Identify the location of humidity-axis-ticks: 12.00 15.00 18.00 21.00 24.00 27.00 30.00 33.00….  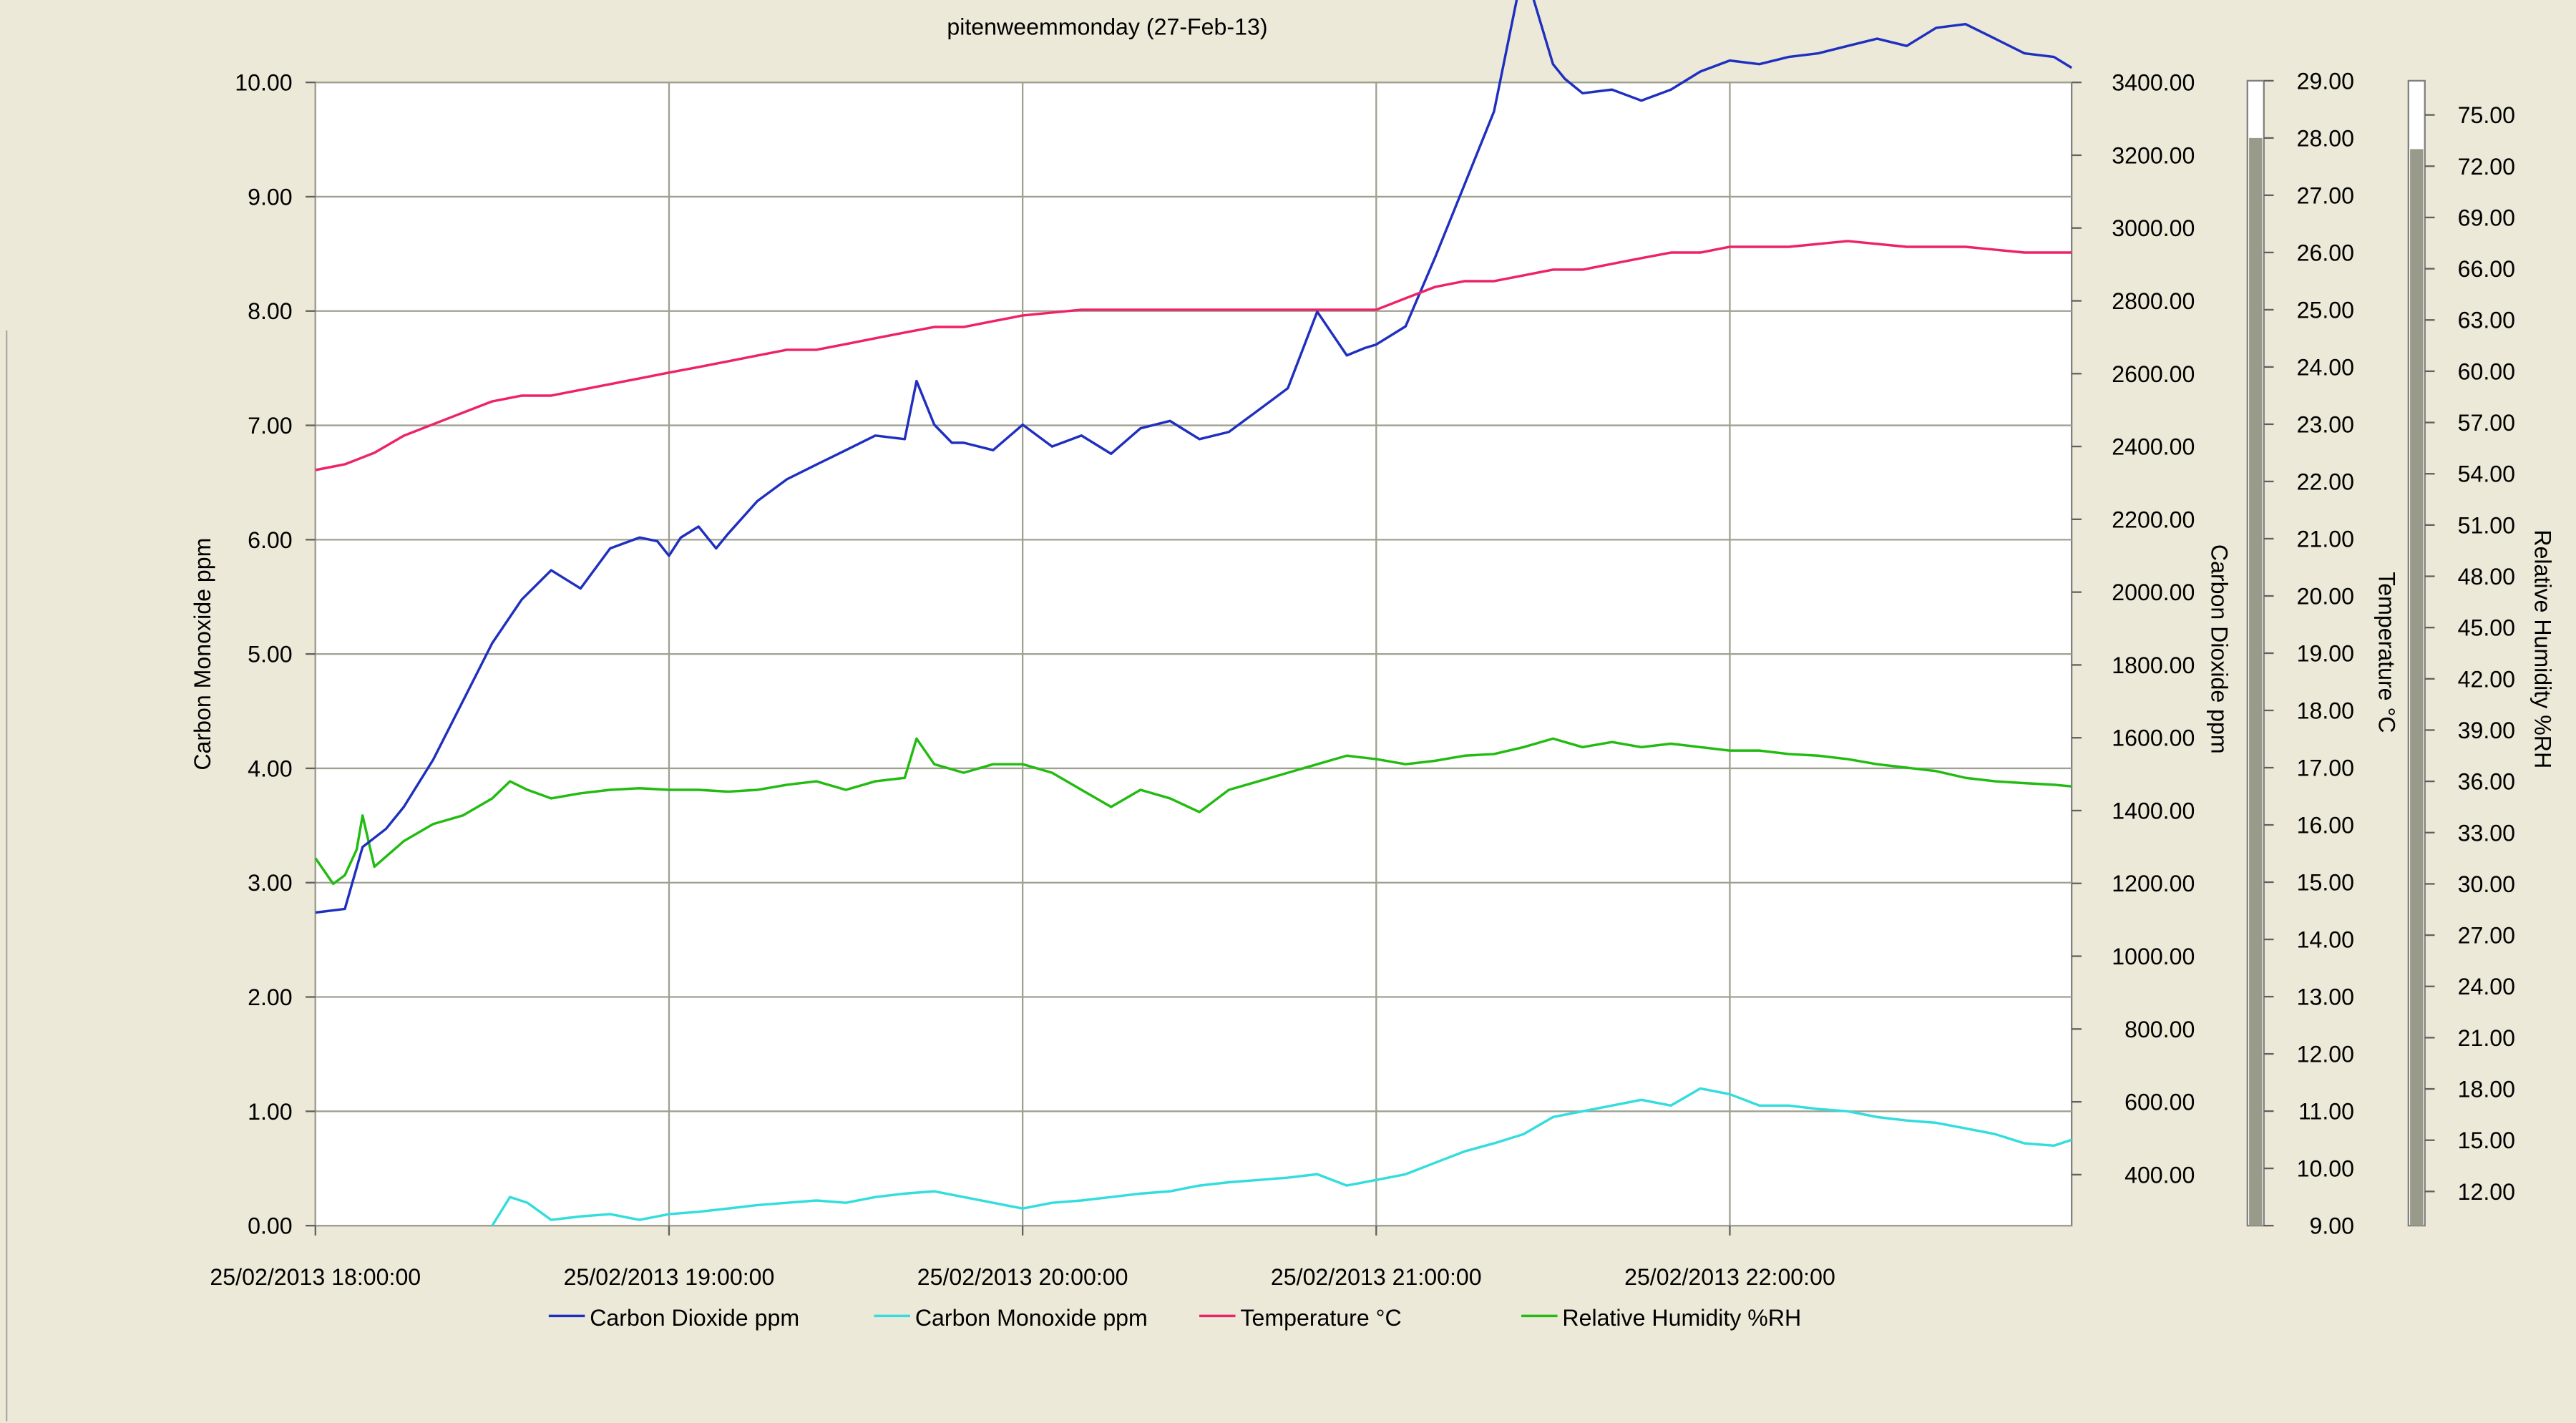
(2469, 653).